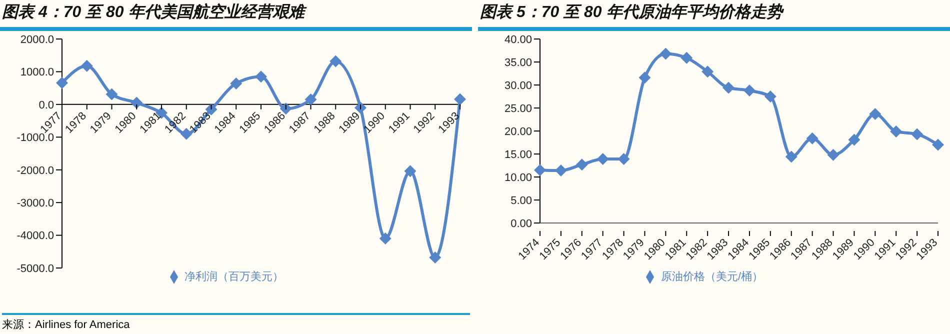 Image resolution: width=950 pixels, height=334 pixels. I want to click on y-tick-label: 0.00, so click(521, 224).